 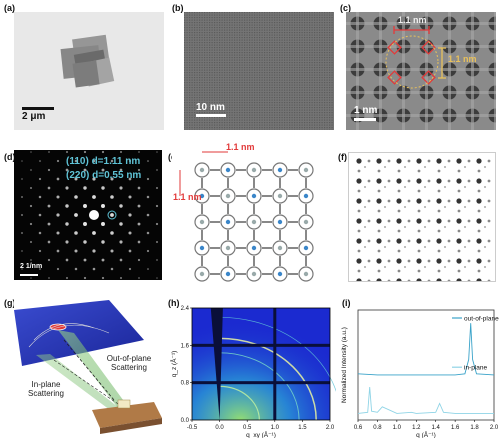 What do you see at coordinates (219, 428) in the screenshot?
I see `x-tick-label: 0.0` at bounding box center [219, 428].